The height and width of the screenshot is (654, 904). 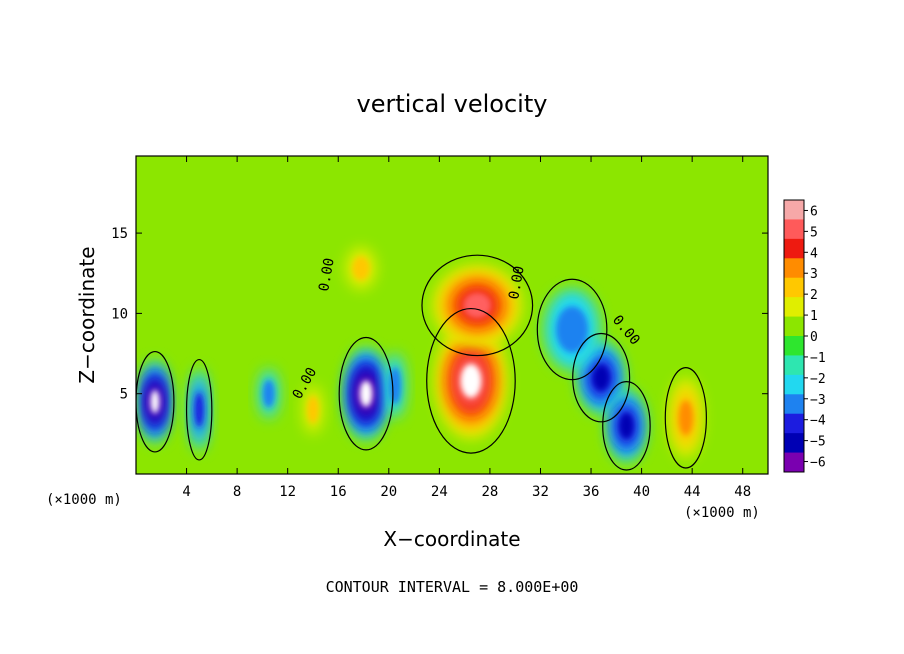 I want to click on x-tick-label: 48, so click(x=742, y=492).